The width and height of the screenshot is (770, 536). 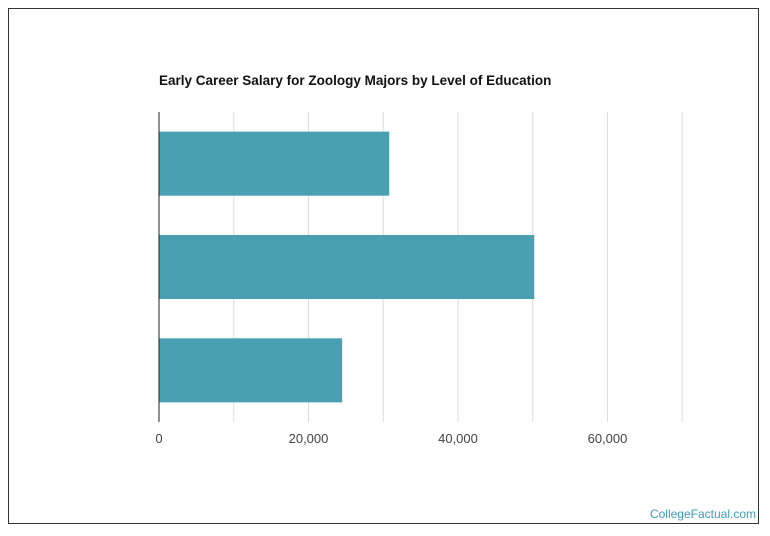 What do you see at coordinates (158, 438) in the screenshot?
I see `x-tick-label: 0` at bounding box center [158, 438].